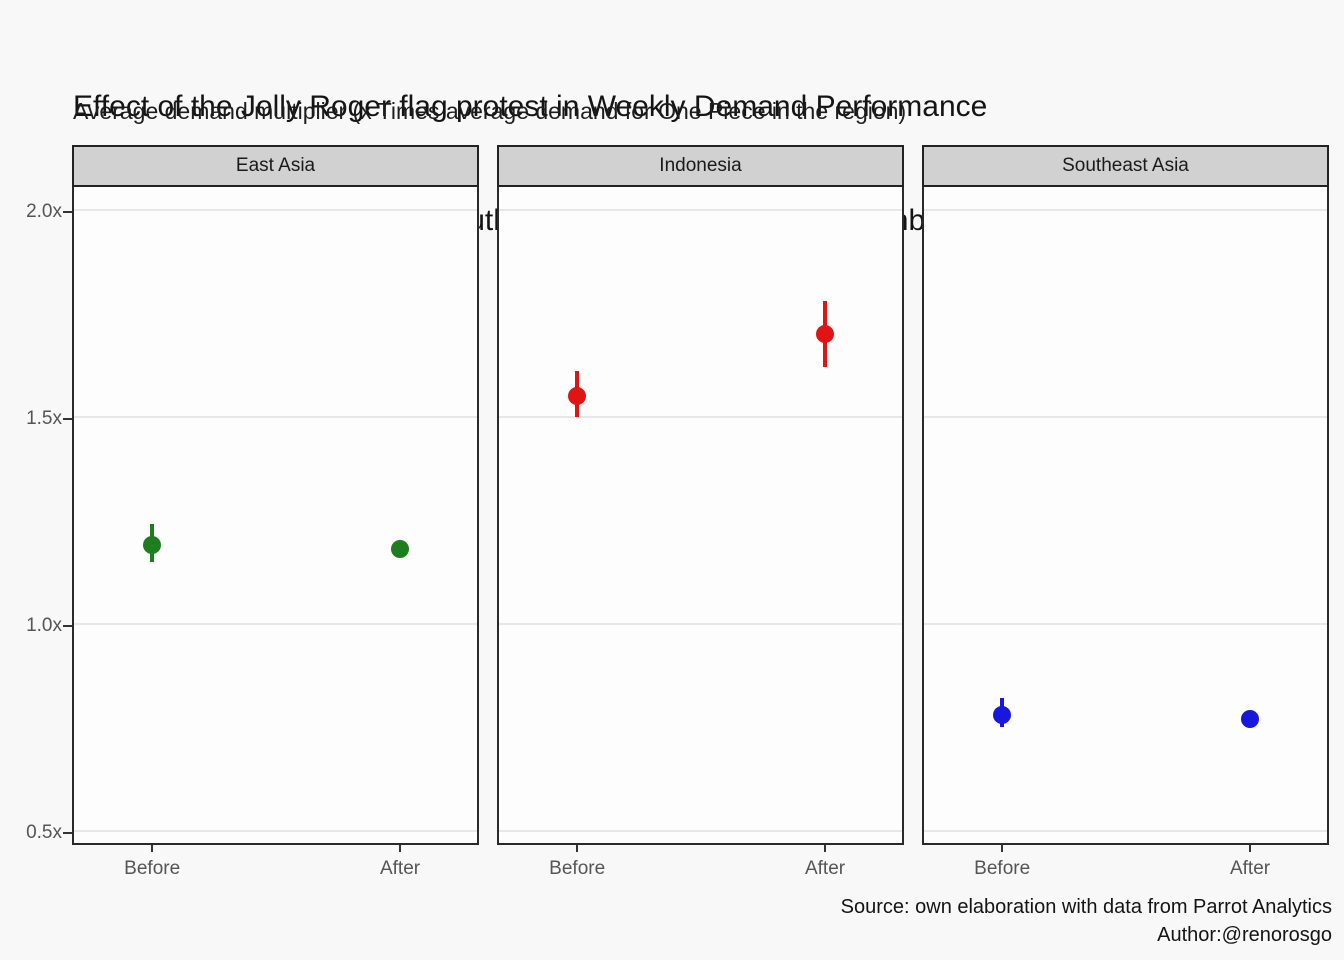 The image size is (1344, 960). I want to click on facet-strip-label: Southeast Asia, so click(1125, 165).